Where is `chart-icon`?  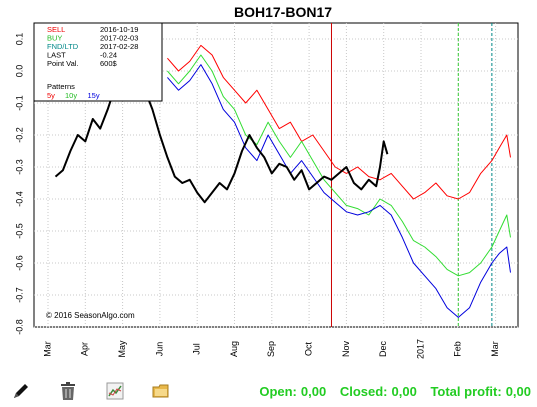
chart-icon is located at coordinates (115, 391).